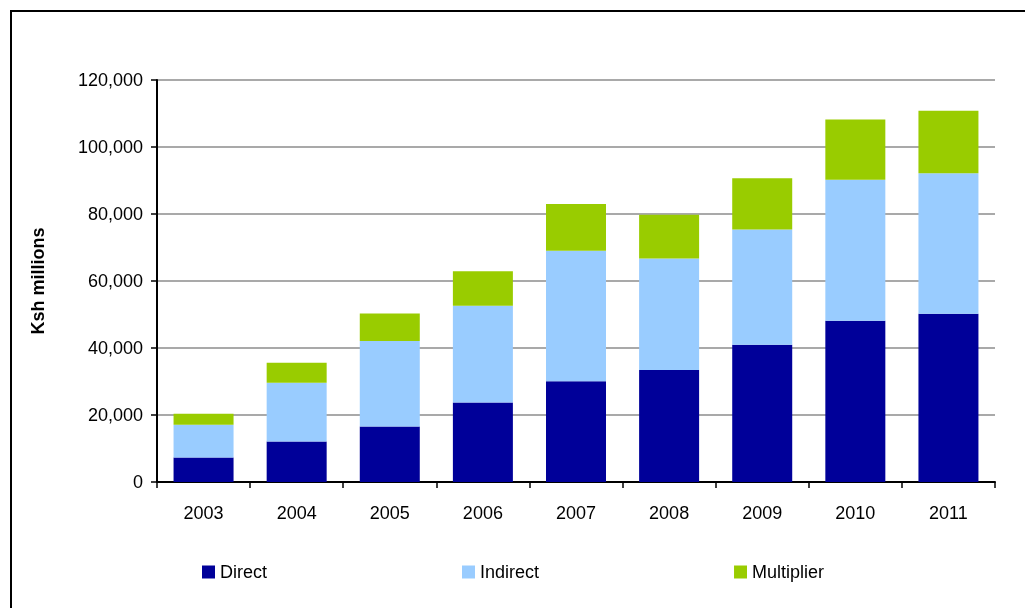 This screenshot has width=1025, height=608. What do you see at coordinates (855, 513) in the screenshot?
I see `x-tick-label: 2010` at bounding box center [855, 513].